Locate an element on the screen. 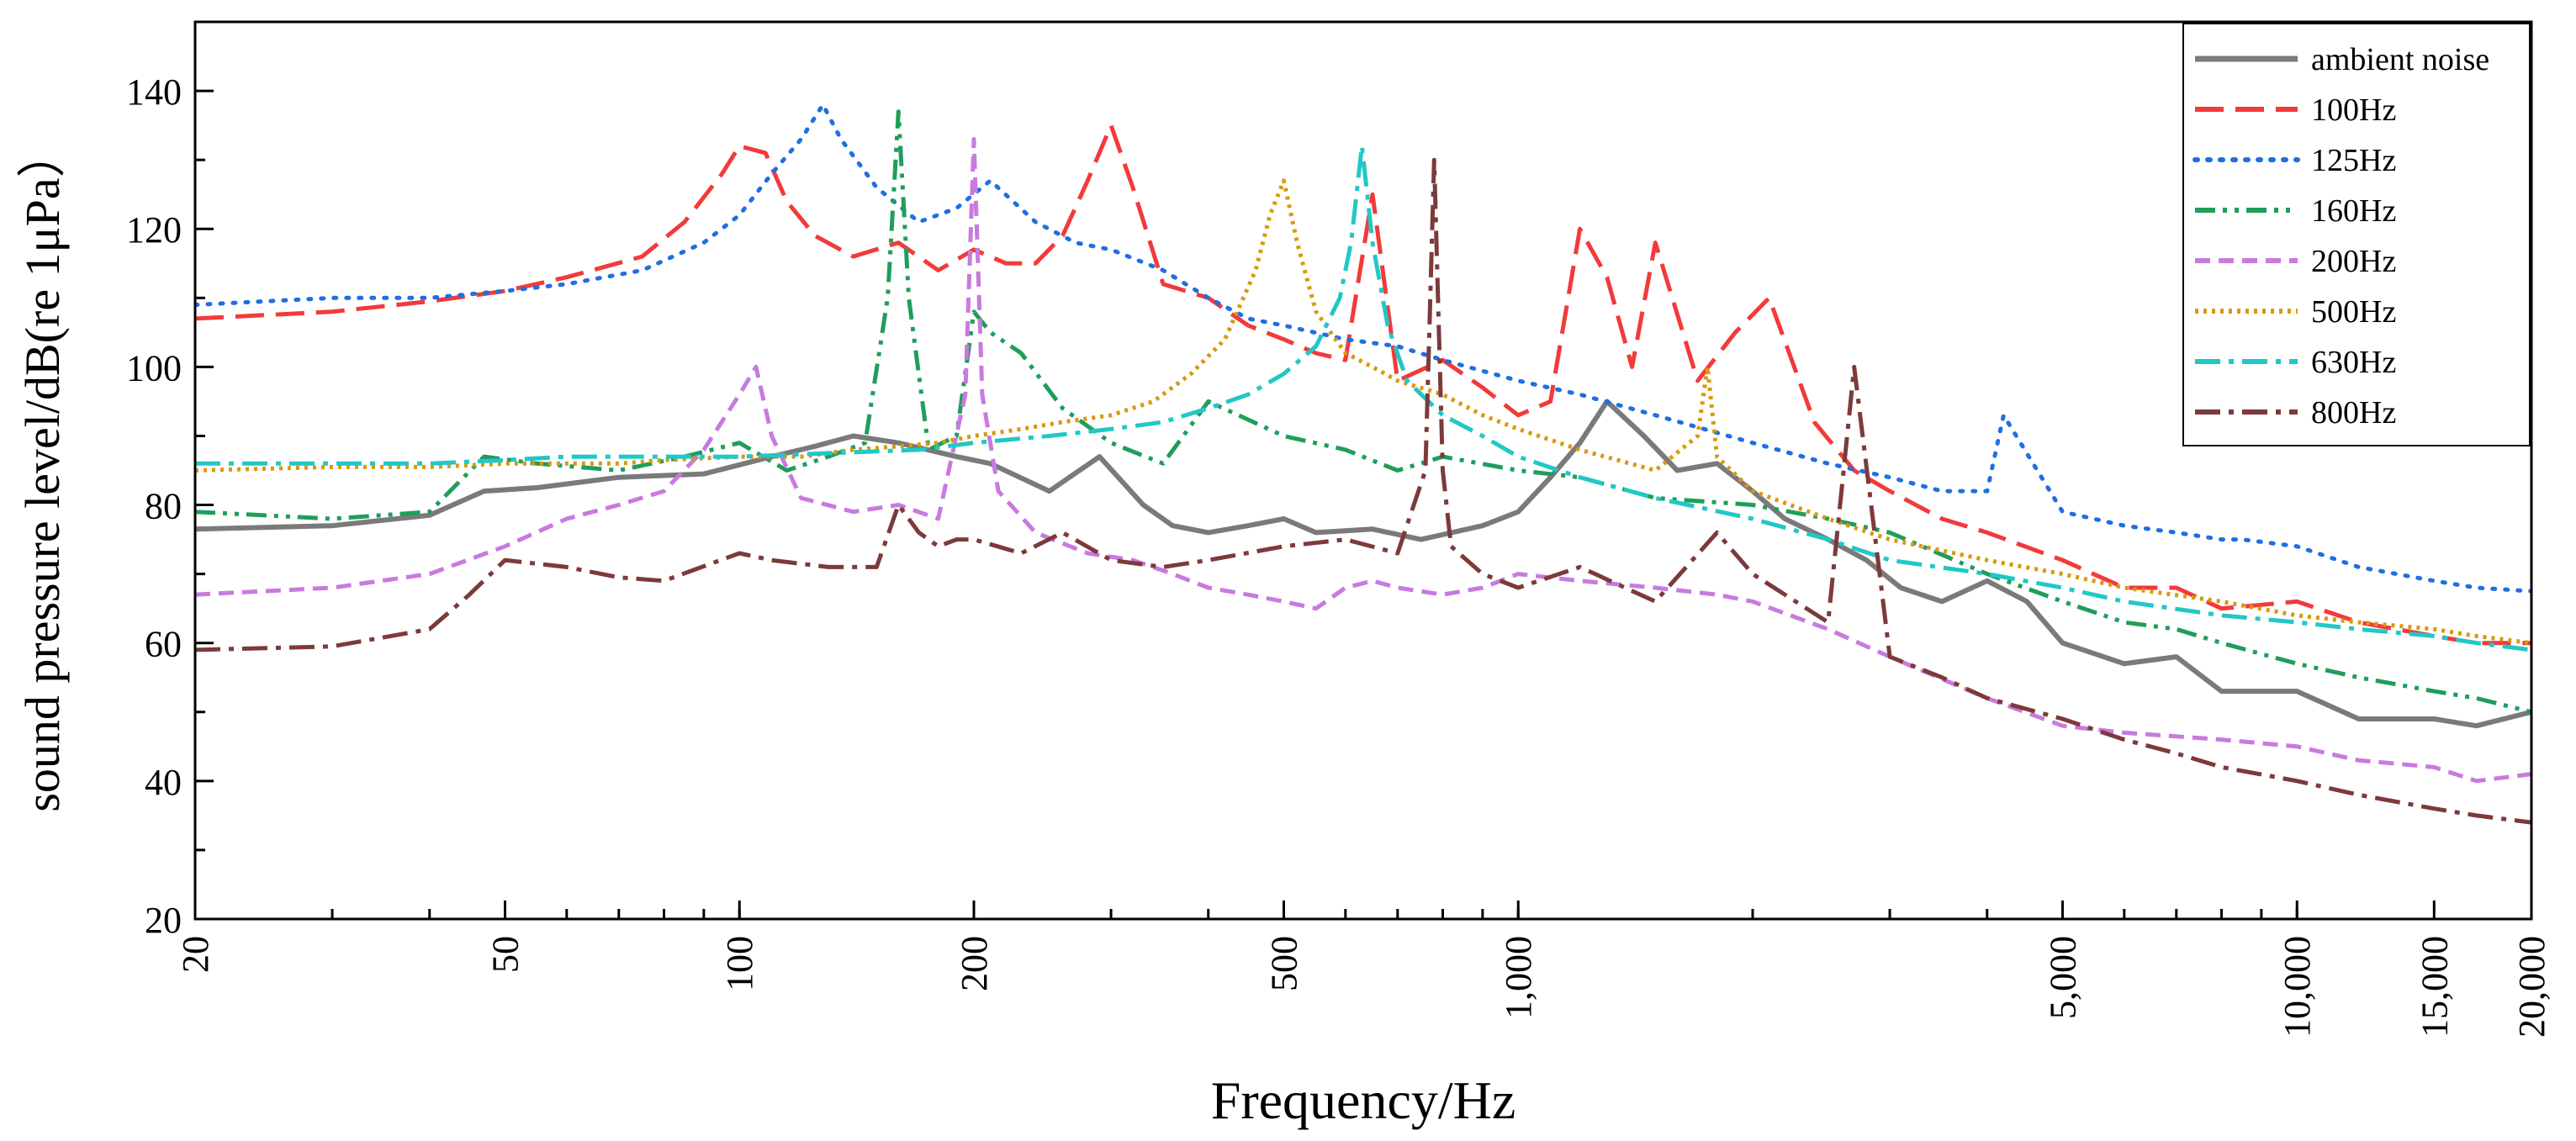 The width and height of the screenshot is (2576, 1141). x-tick-label: 20 is located at coordinates (195, 954).